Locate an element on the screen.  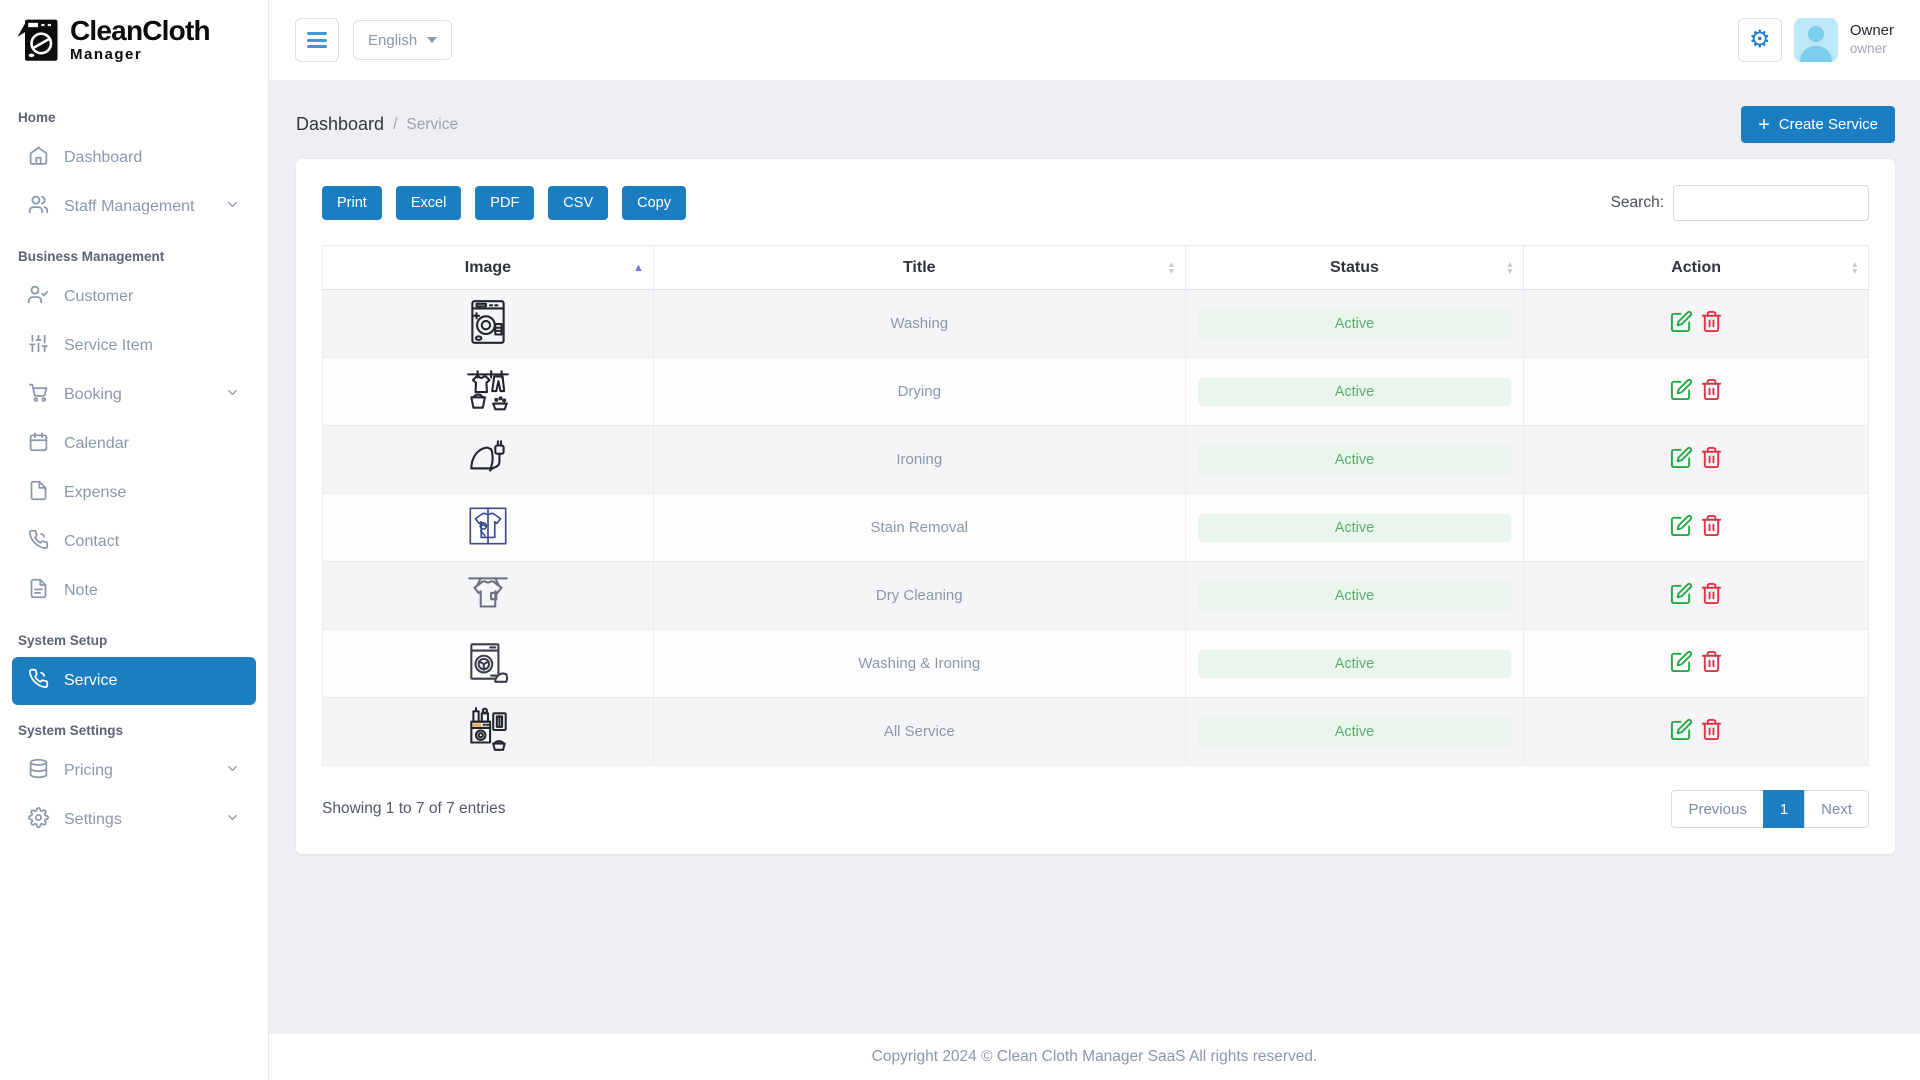
brand-logo: CleanCloth Manager is located at coordinates (134, 40).